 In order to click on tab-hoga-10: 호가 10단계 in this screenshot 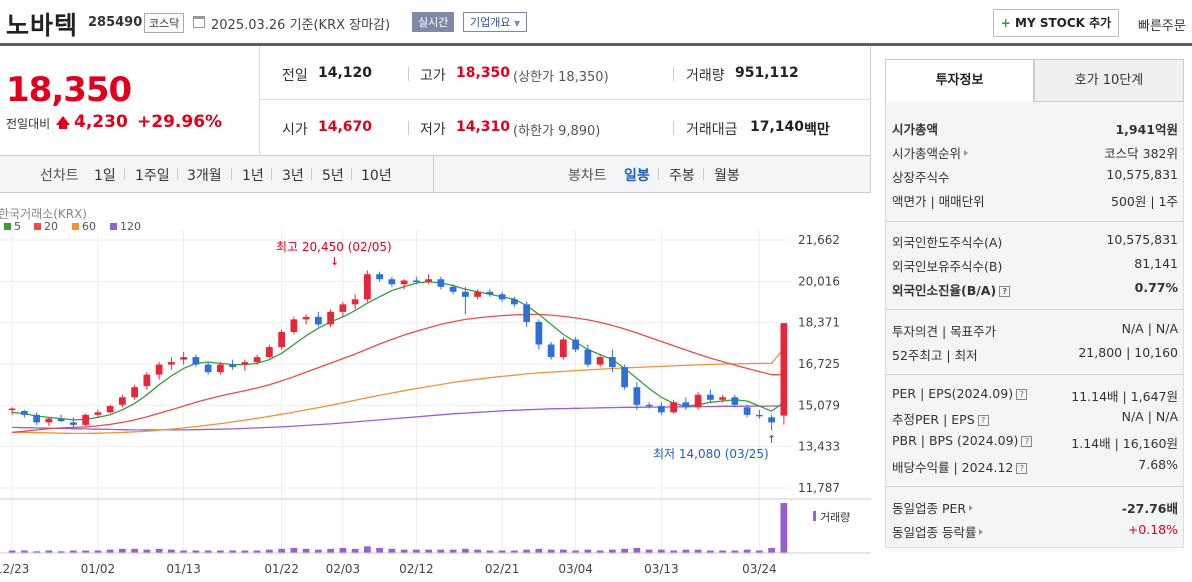, I will do `click(1109, 80)`.